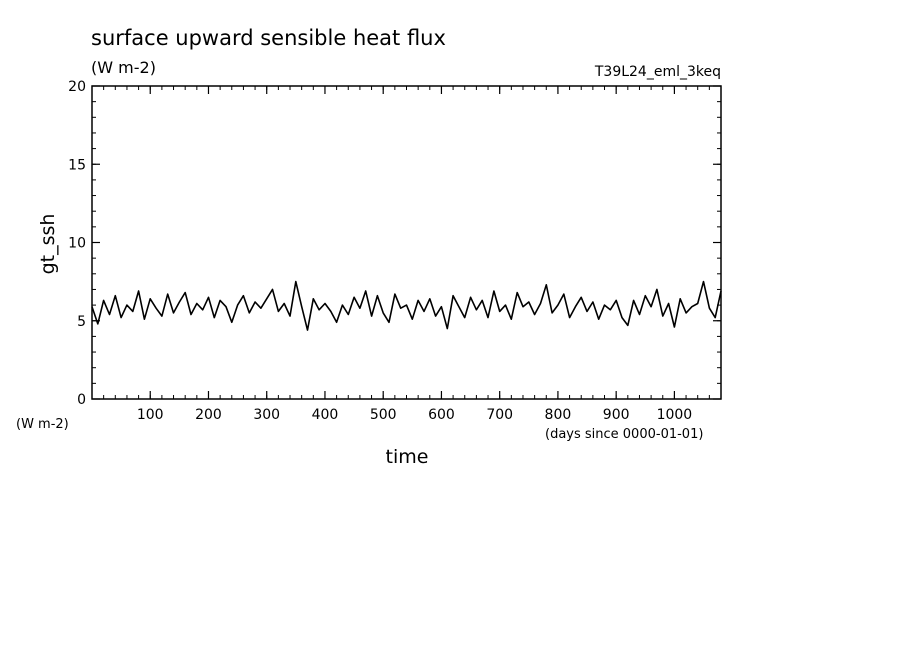 The width and height of the screenshot is (904, 654). What do you see at coordinates (414, 415) in the screenshot?
I see `x-tick-labels: 100 200 300 400 500 600 700 800 900 1000` at bounding box center [414, 415].